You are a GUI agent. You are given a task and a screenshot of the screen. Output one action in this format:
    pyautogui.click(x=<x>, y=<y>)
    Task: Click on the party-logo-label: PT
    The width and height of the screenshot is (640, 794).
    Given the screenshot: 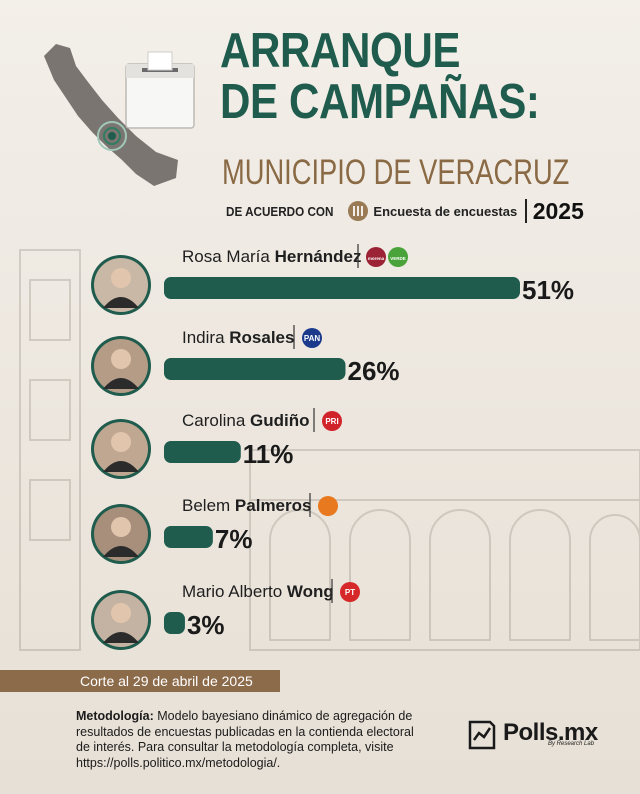 What is the action you would take?
    pyautogui.click(x=350, y=592)
    